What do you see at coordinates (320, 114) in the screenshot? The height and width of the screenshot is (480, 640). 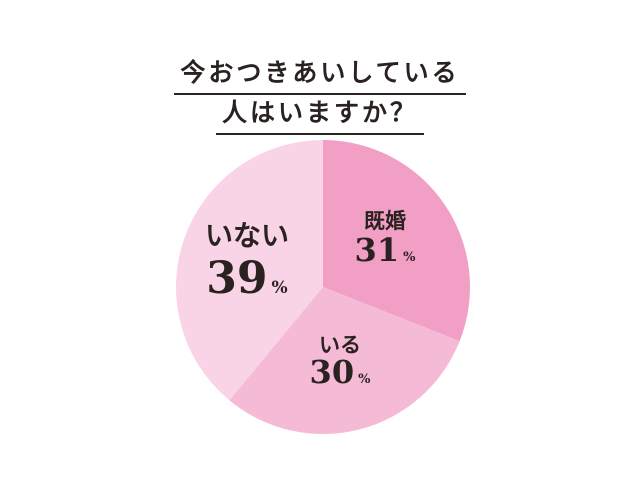 I see `chart-title-line-2: 人はいますか？` at bounding box center [320, 114].